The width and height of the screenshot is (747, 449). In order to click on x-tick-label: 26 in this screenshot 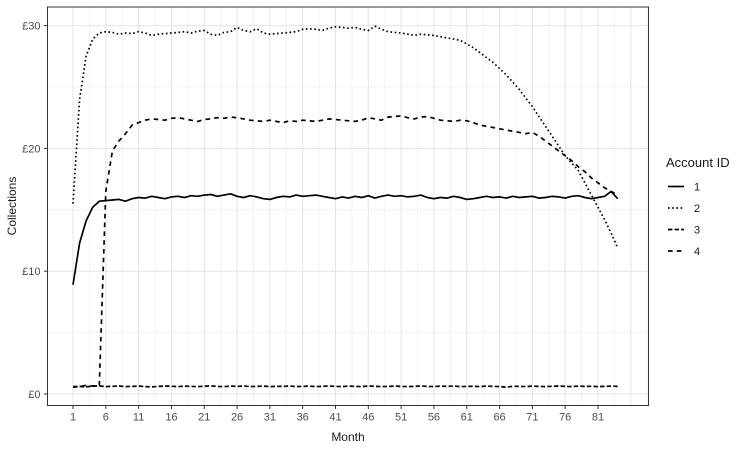, I will do `click(237, 418)`.